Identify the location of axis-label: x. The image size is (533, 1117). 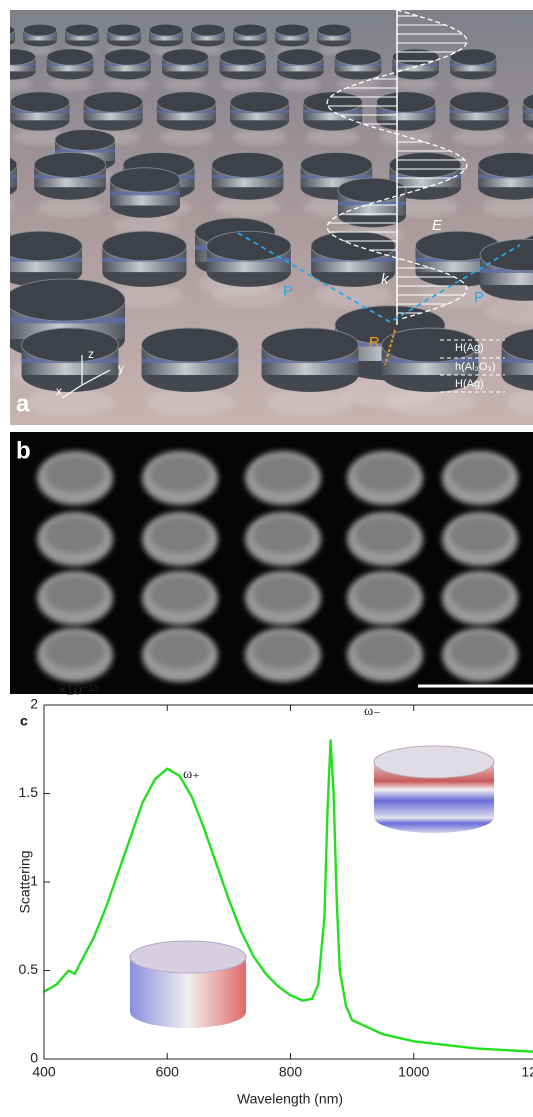
(59, 391).